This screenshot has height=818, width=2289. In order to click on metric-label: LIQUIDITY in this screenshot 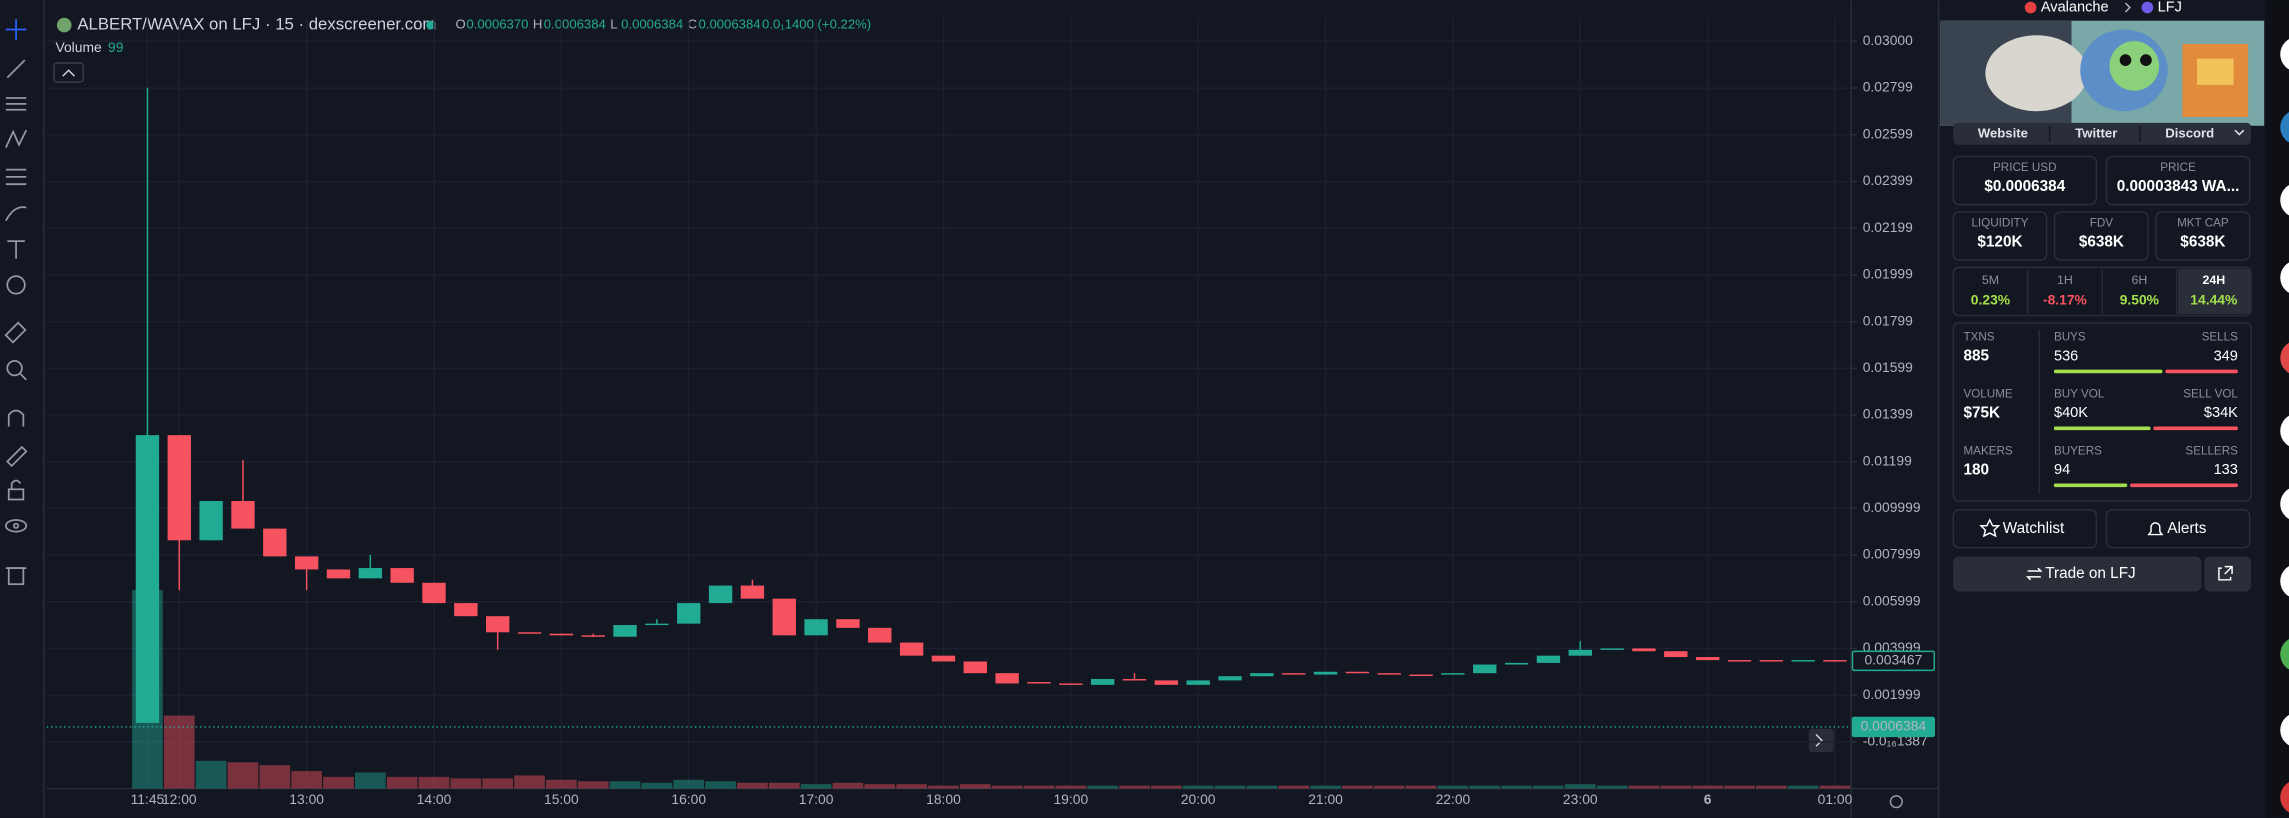, I will do `click(1999, 223)`.